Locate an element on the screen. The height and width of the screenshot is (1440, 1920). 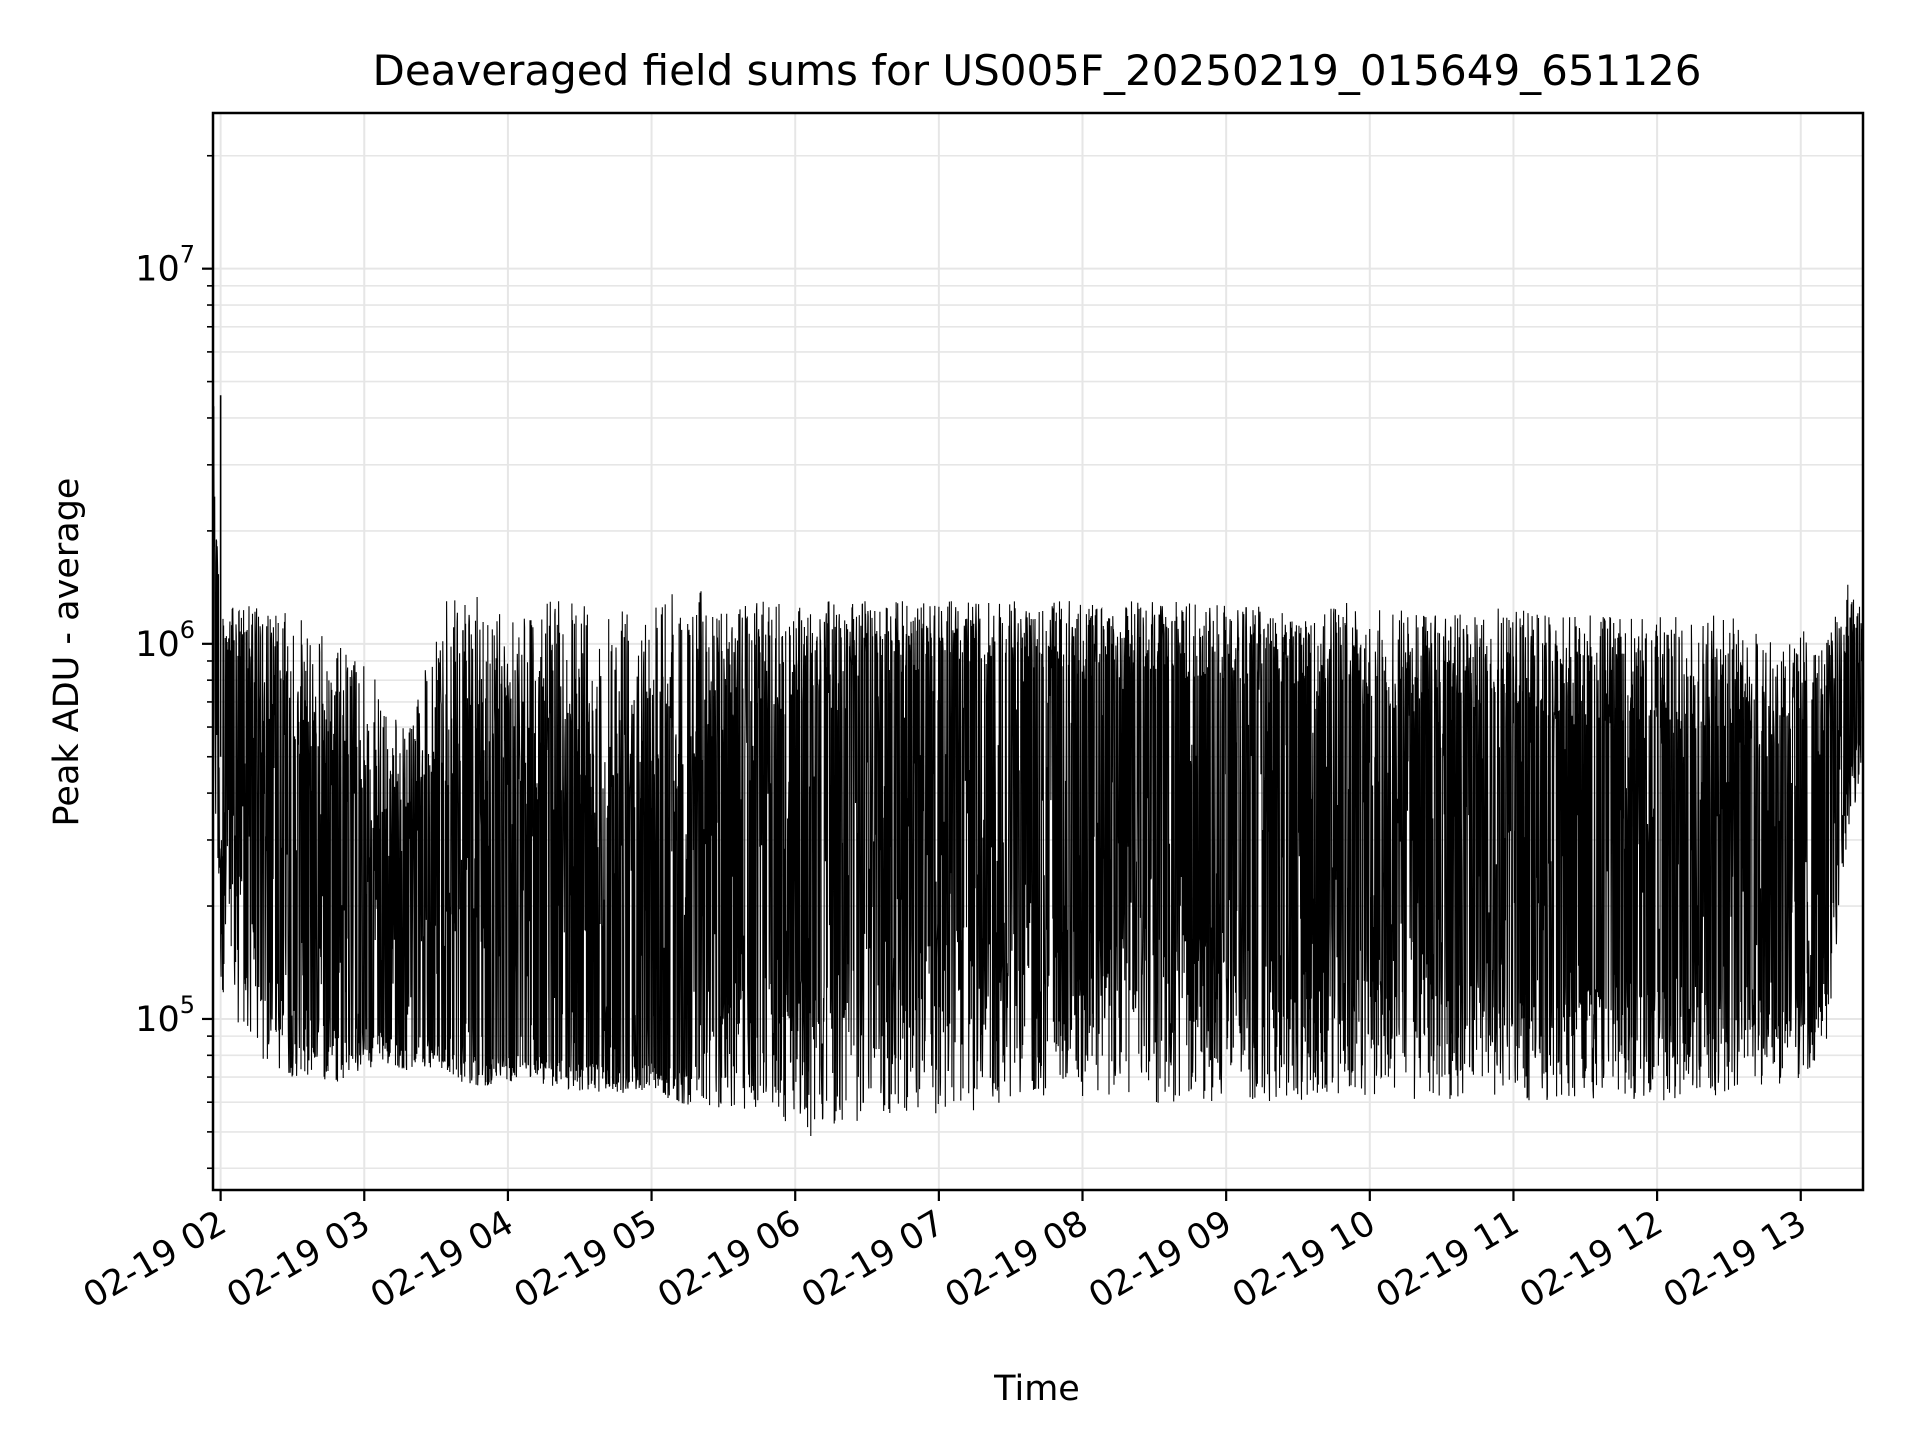
y-tick-label: 10⁷ is located at coordinates (165, 265).